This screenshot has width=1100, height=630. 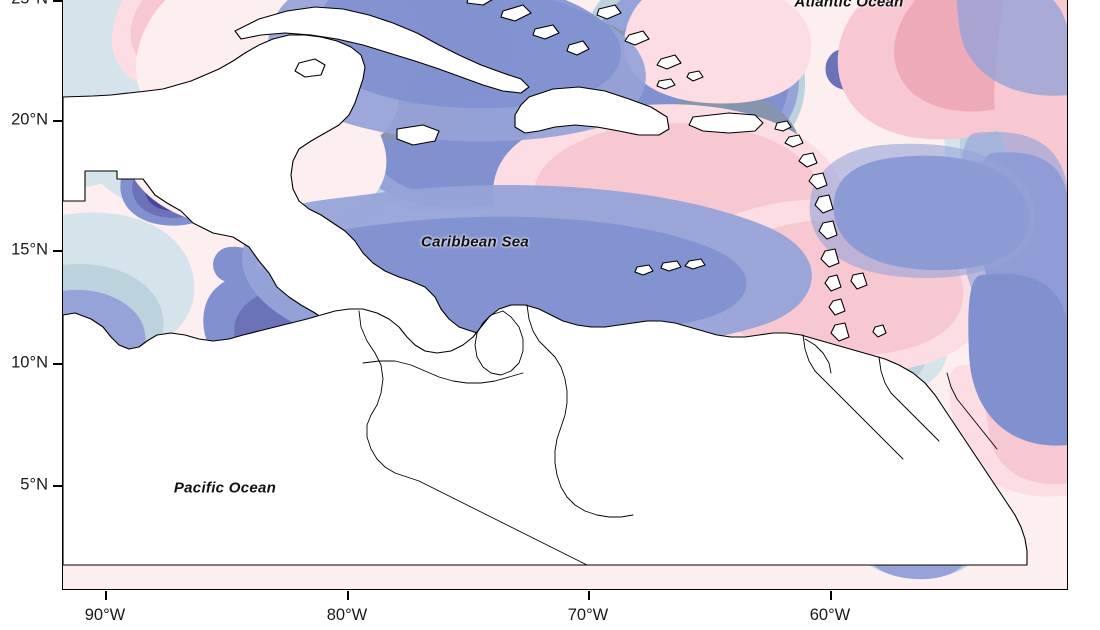 What do you see at coordinates (347, 615) in the screenshot?
I see `x-axis-label-80w: 80°W` at bounding box center [347, 615].